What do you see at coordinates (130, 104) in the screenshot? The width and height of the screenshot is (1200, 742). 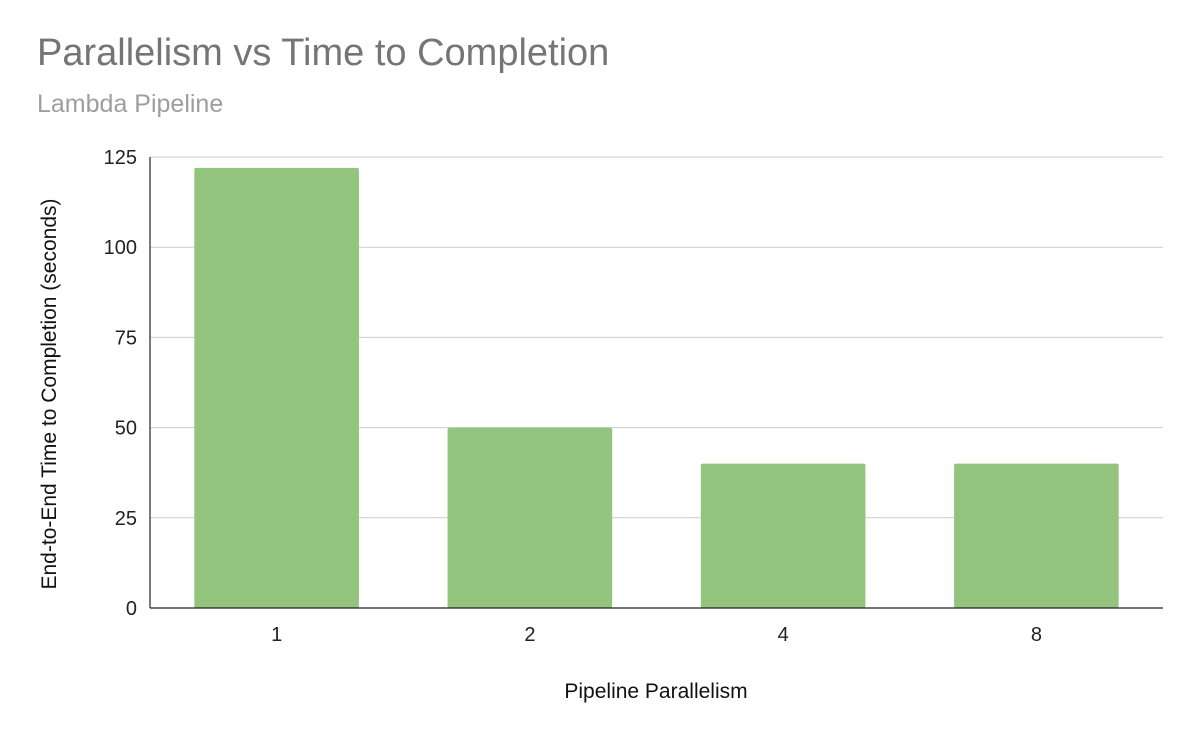 I see `chart-subtitle: Lambda Pipeline` at bounding box center [130, 104].